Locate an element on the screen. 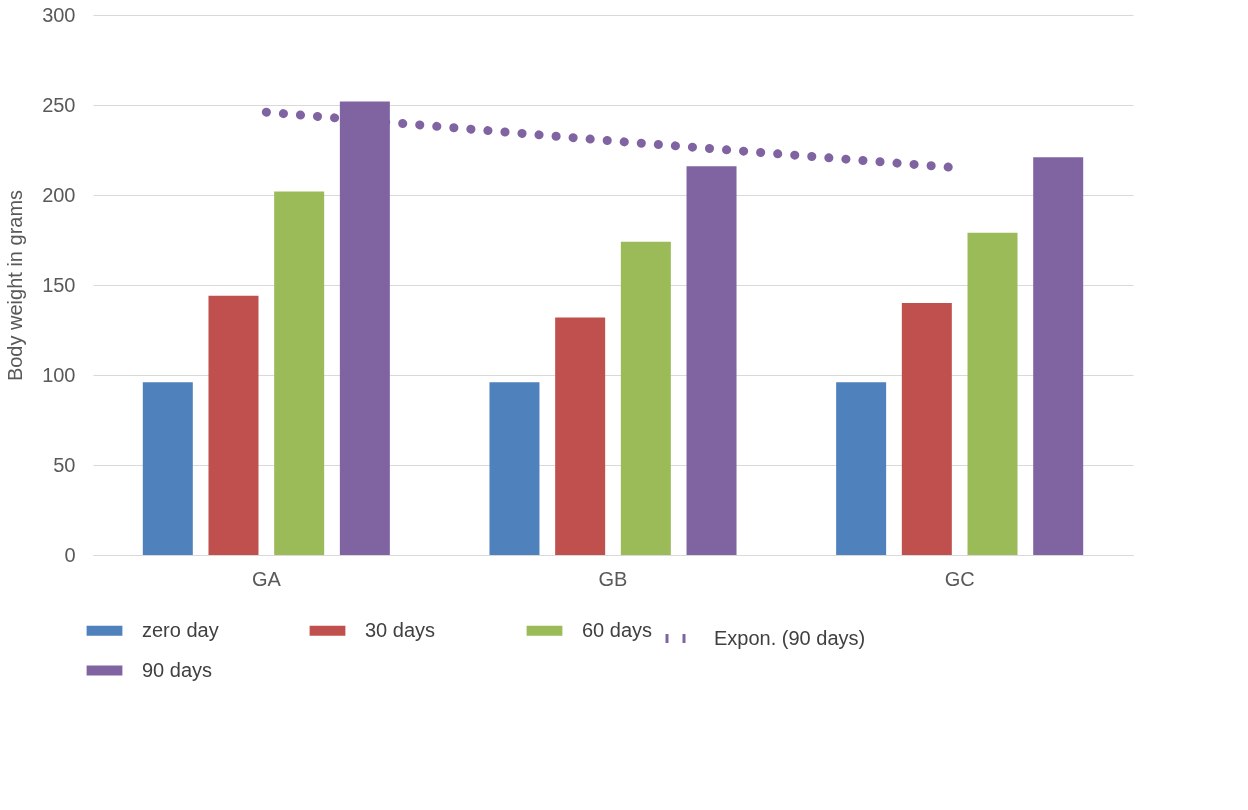 The width and height of the screenshot is (1248, 810). legend-label: 60 days is located at coordinates (617, 629).